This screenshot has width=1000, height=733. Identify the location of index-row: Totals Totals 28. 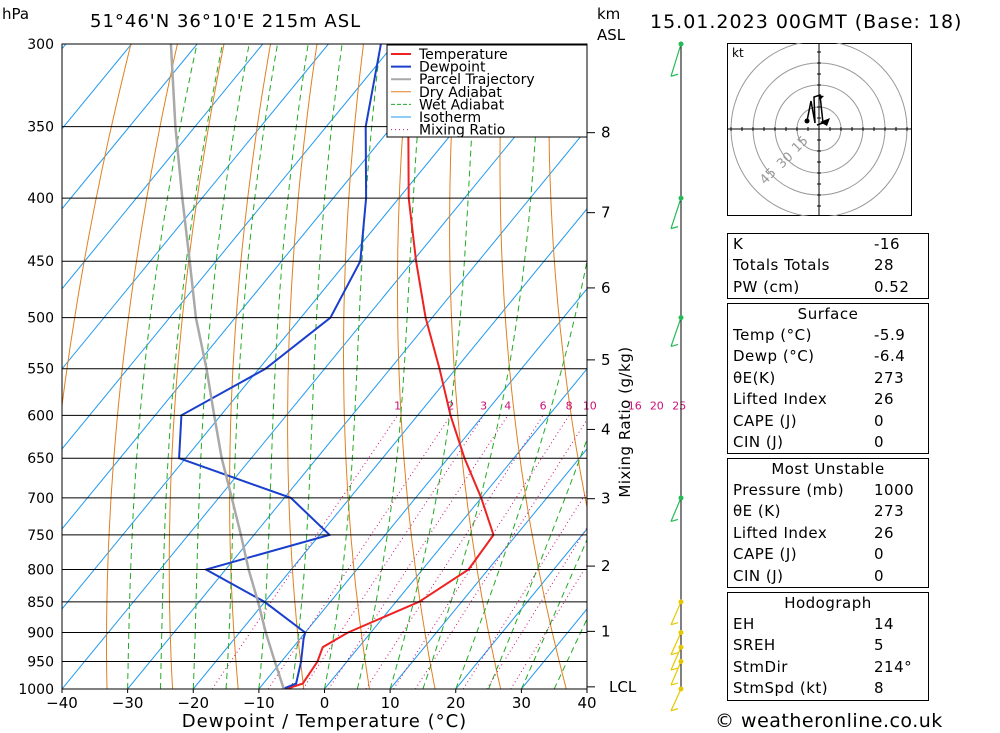
(828, 265).